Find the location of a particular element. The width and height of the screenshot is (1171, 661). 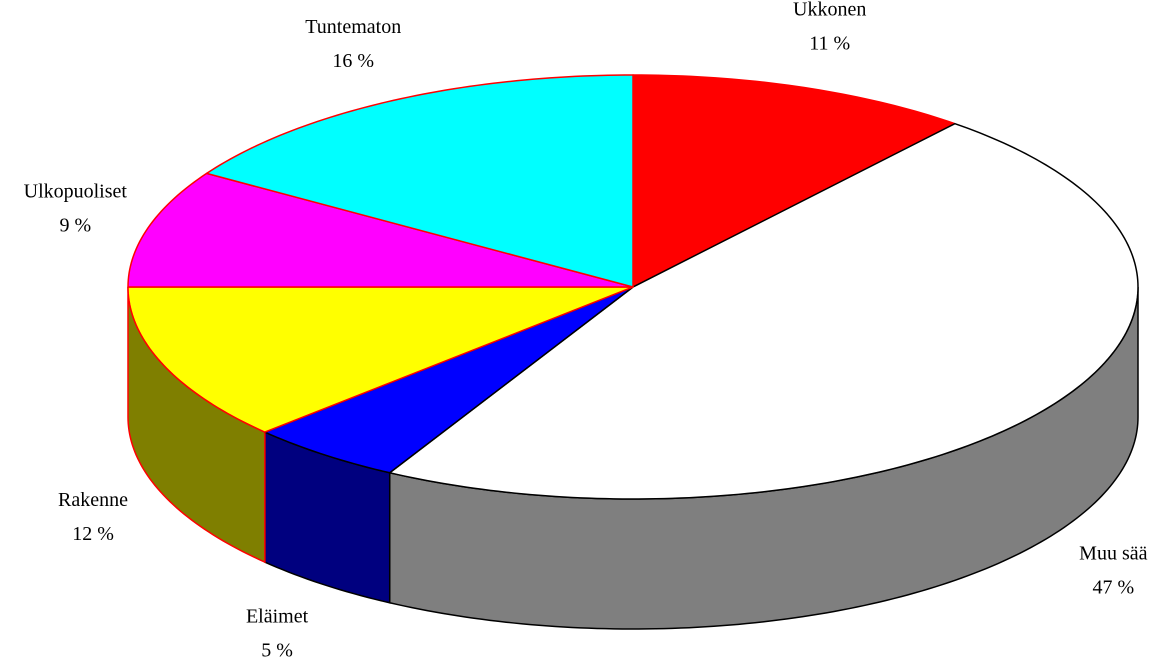

slice-label: Eläimet is located at coordinates (277, 616).